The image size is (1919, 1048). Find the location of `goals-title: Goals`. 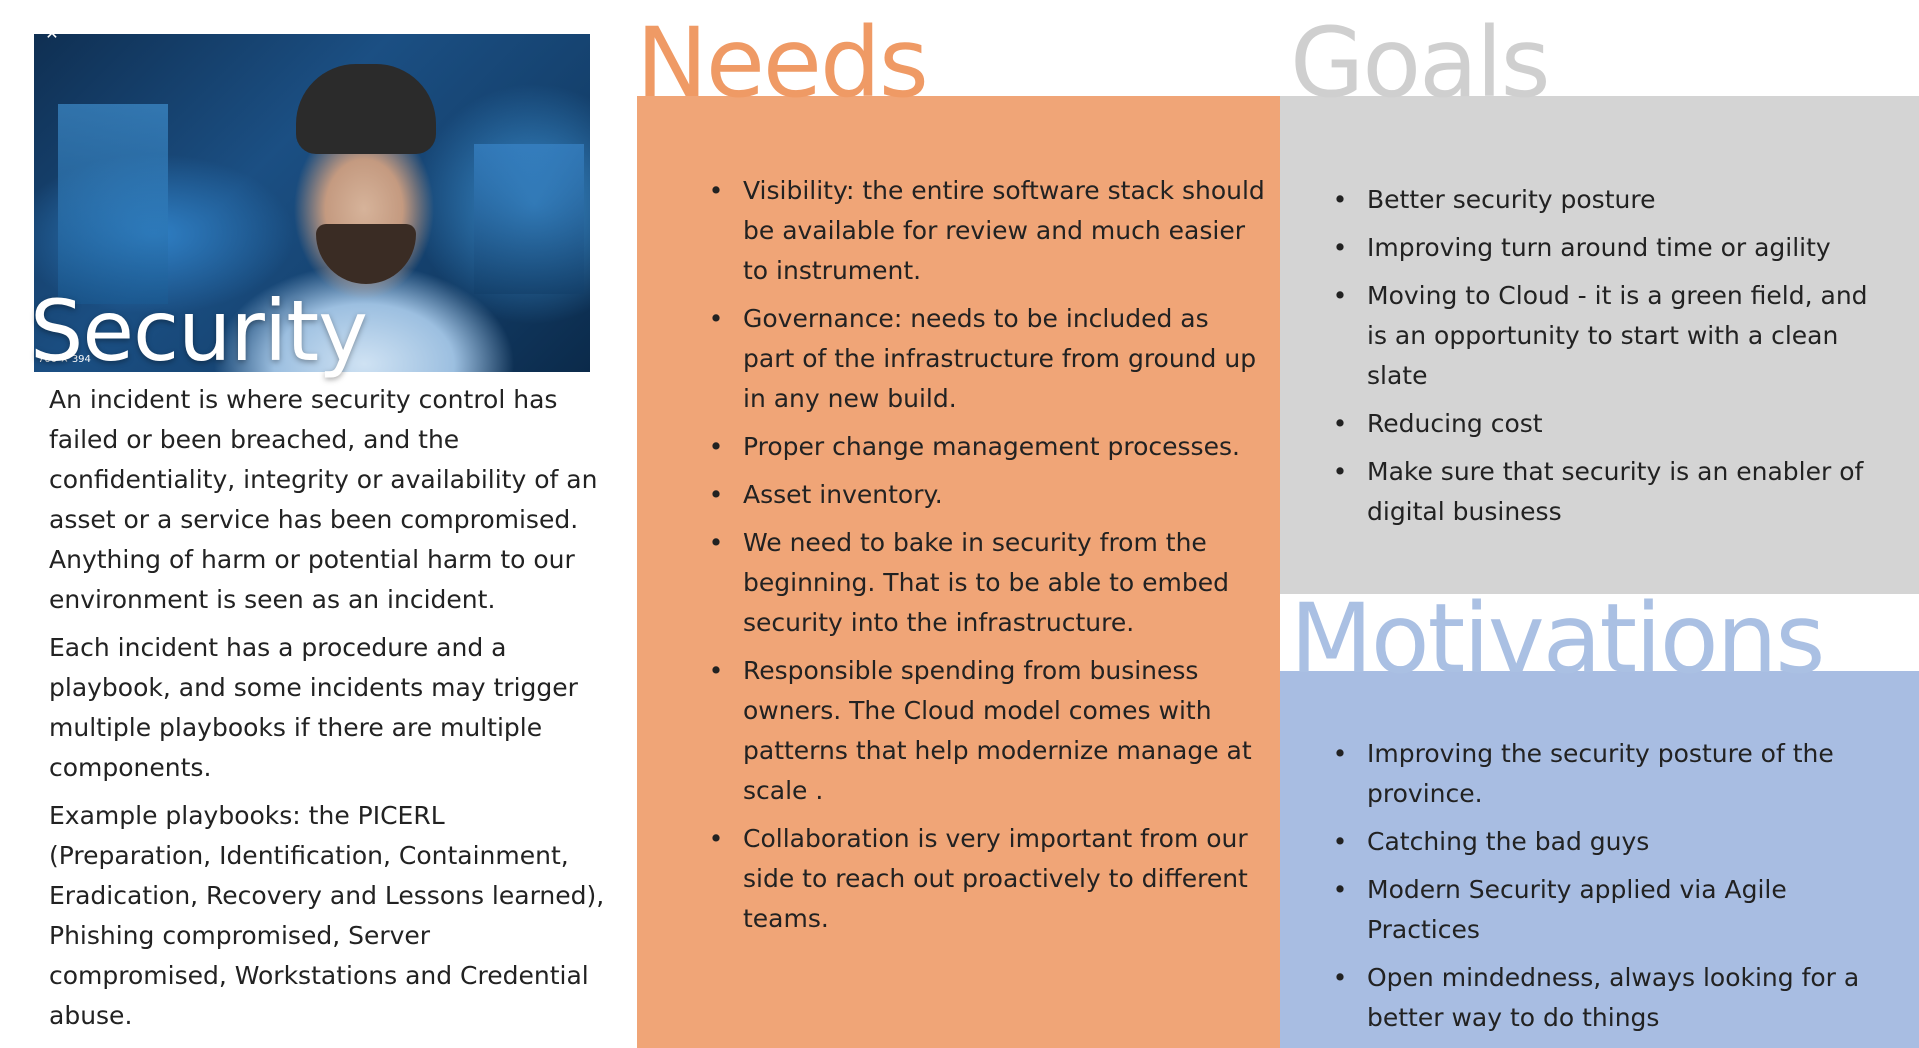

goals-title: Goals is located at coordinates (1420, 63).